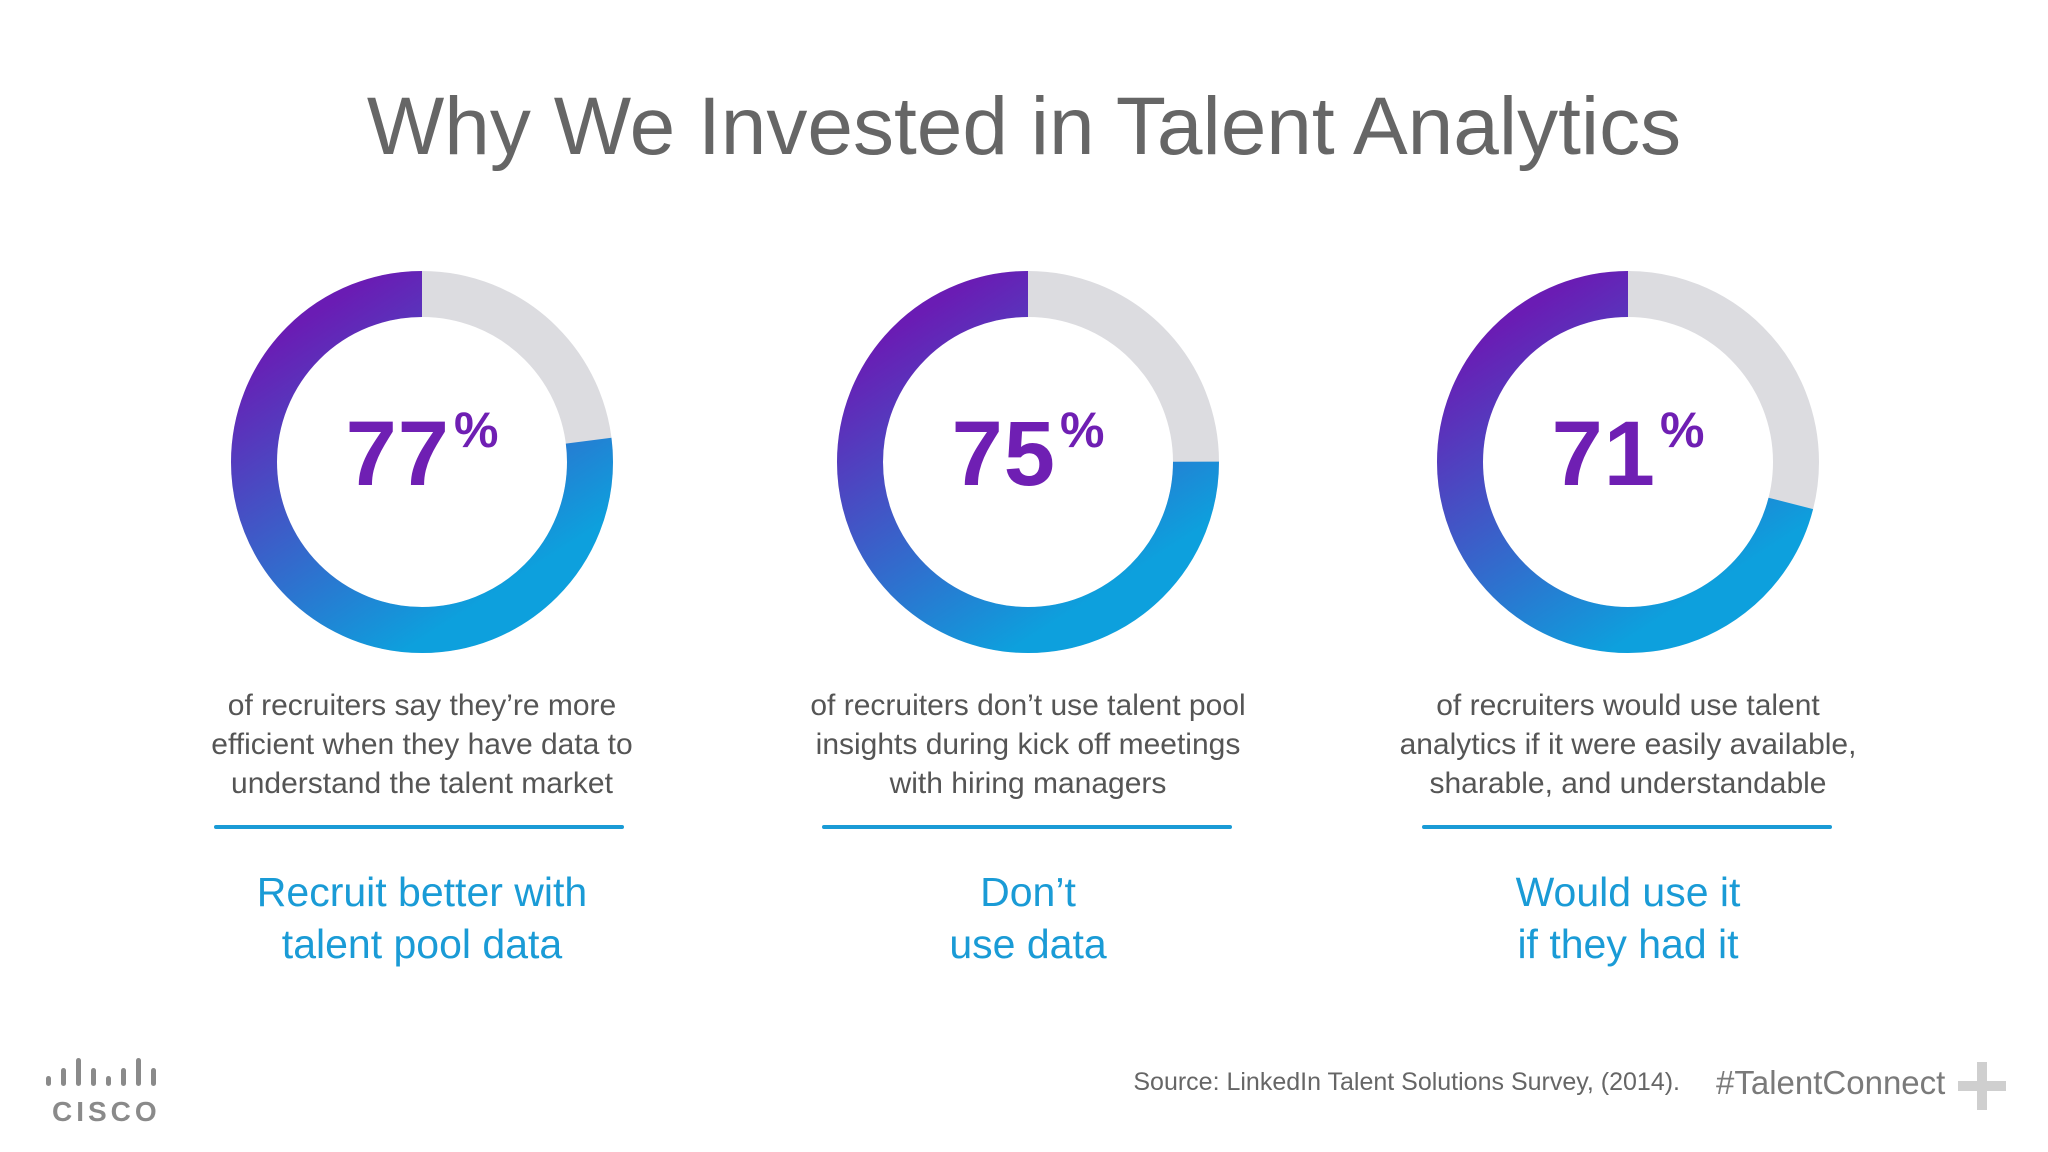 This screenshot has width=2048, height=1152. I want to click on percent-label-1: 77%, so click(422, 452).